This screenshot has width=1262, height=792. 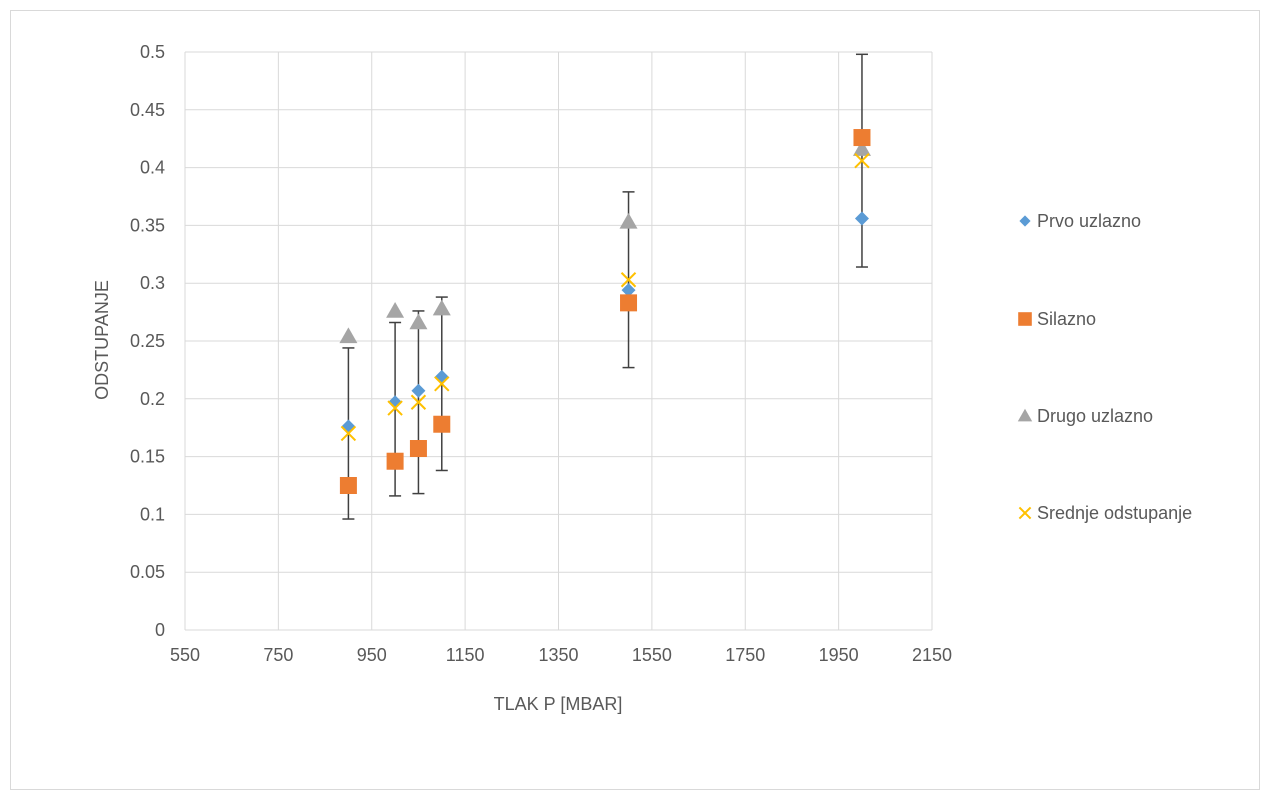 What do you see at coordinates (1066, 319) in the screenshot?
I see `legend-label: Silazno` at bounding box center [1066, 319].